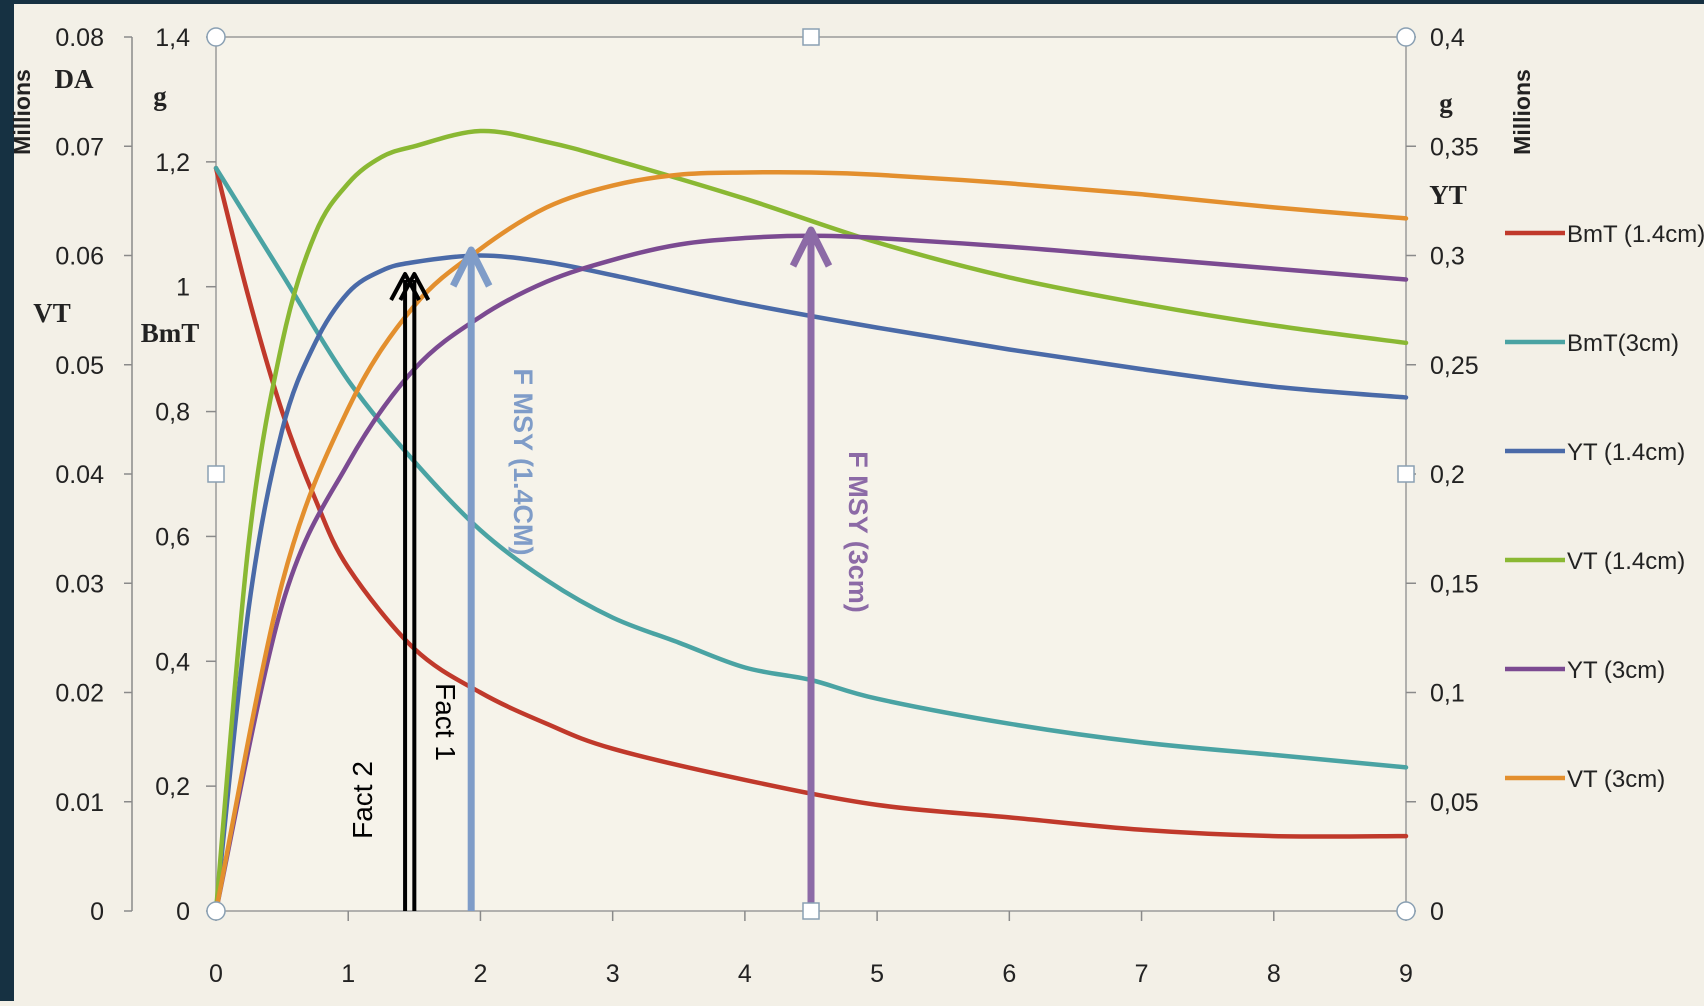  What do you see at coordinates (1454, 366) in the screenshot?
I see `right-inner-tick-label: 0,25` at bounding box center [1454, 366].